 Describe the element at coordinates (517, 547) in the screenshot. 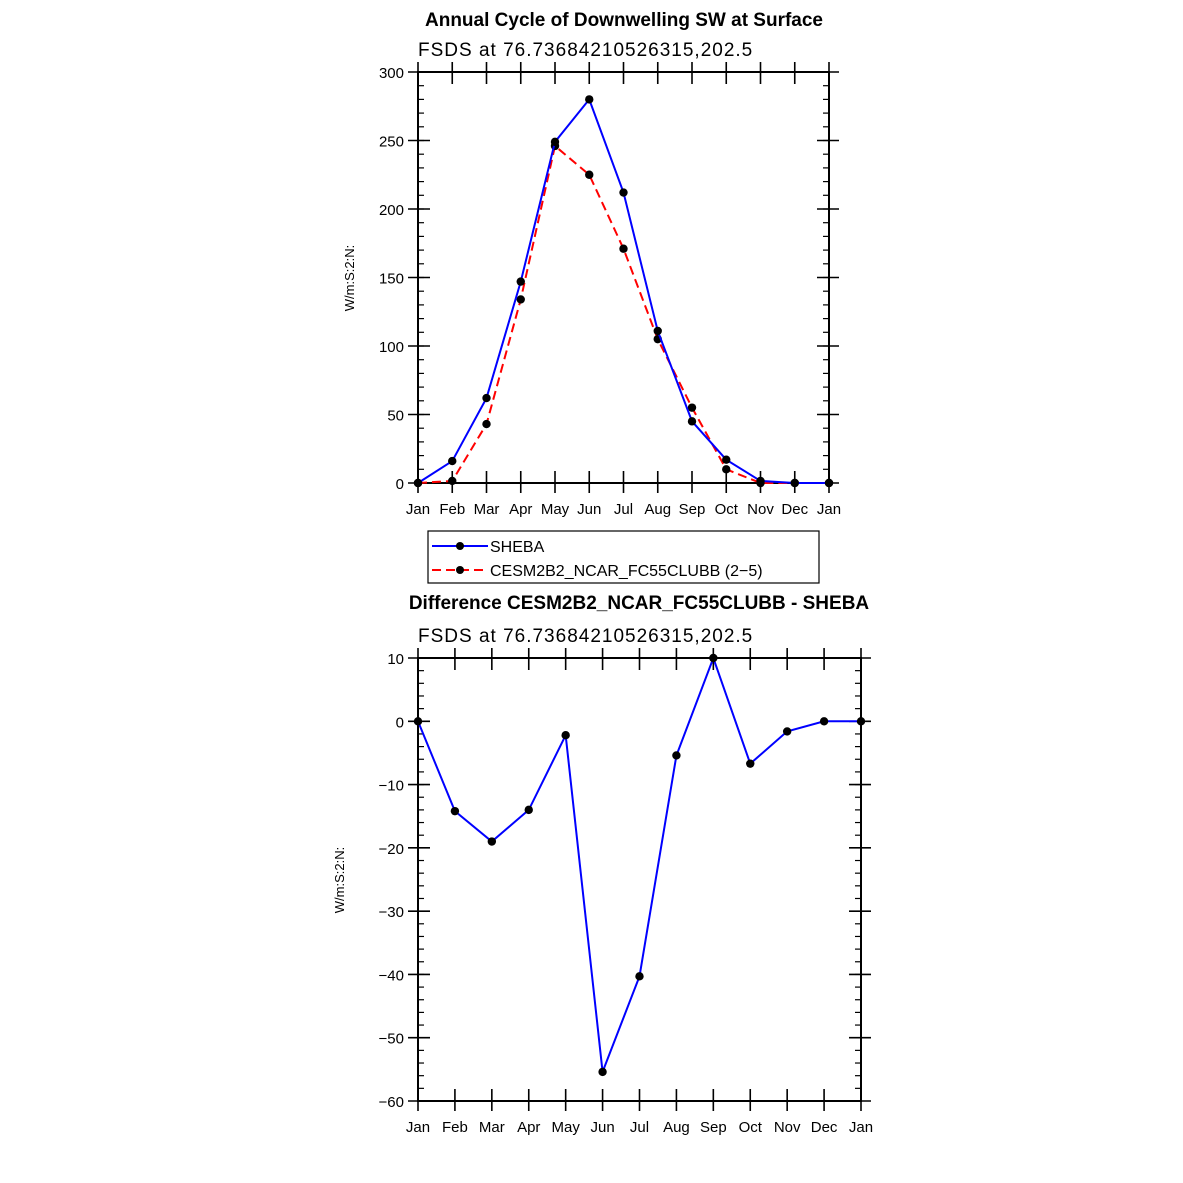

I see `legend-label: SHEBA` at that location.